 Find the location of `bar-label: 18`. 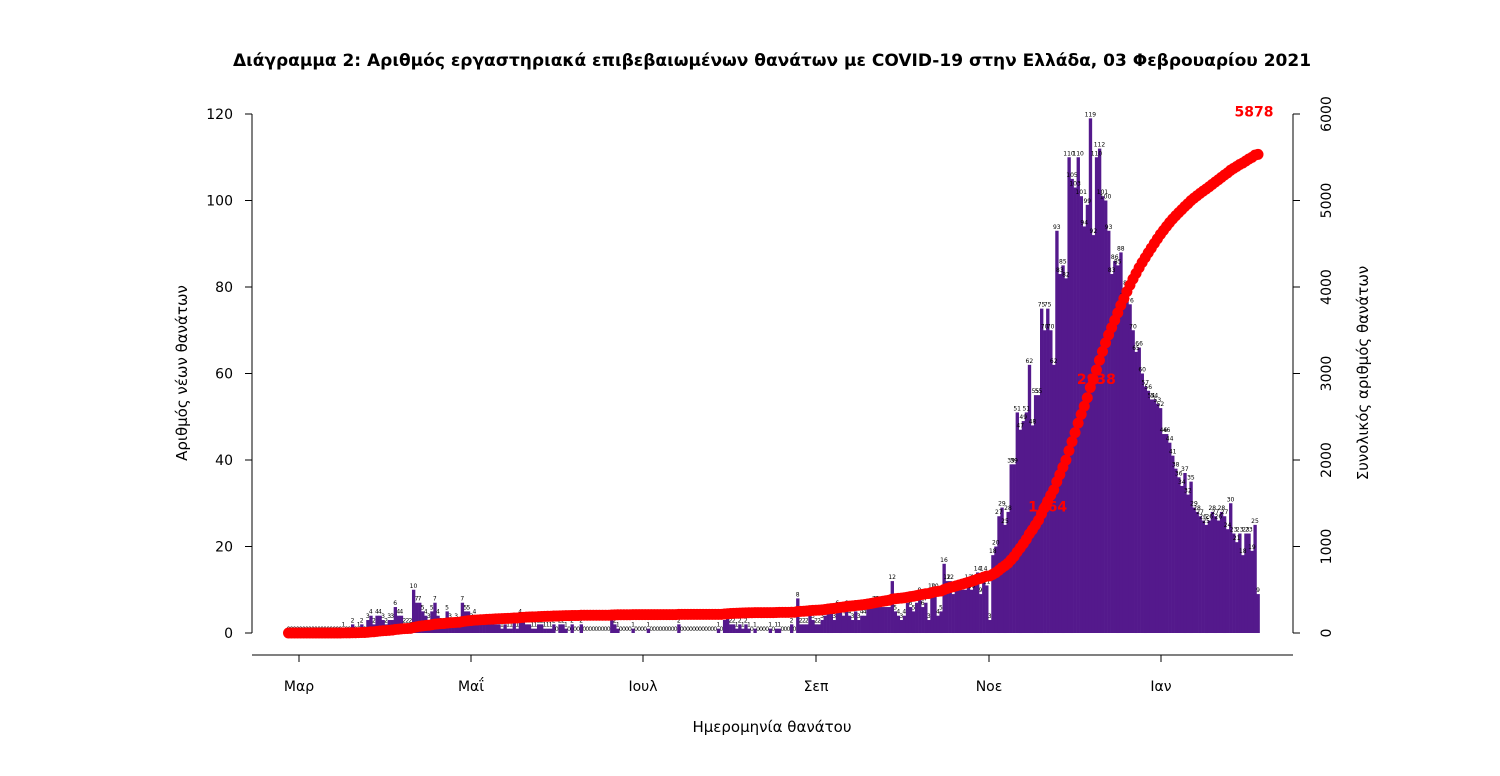

bar-label: 18 is located at coordinates (993, 551).